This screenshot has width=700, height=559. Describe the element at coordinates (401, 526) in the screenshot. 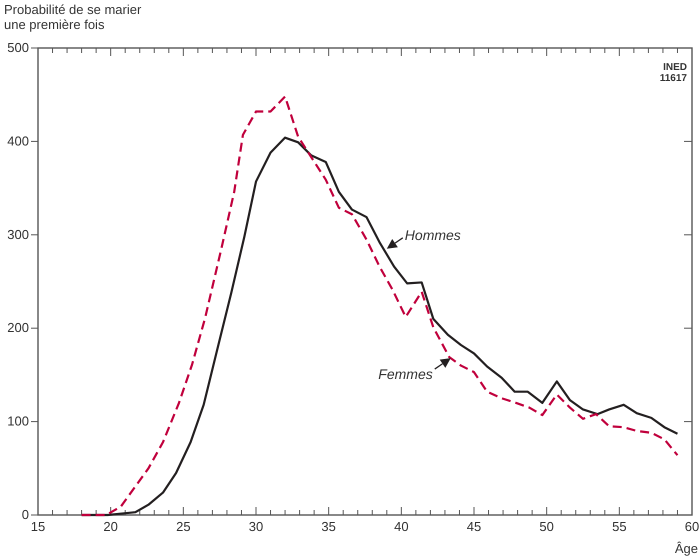

I see `x-tick-label: 40` at that location.